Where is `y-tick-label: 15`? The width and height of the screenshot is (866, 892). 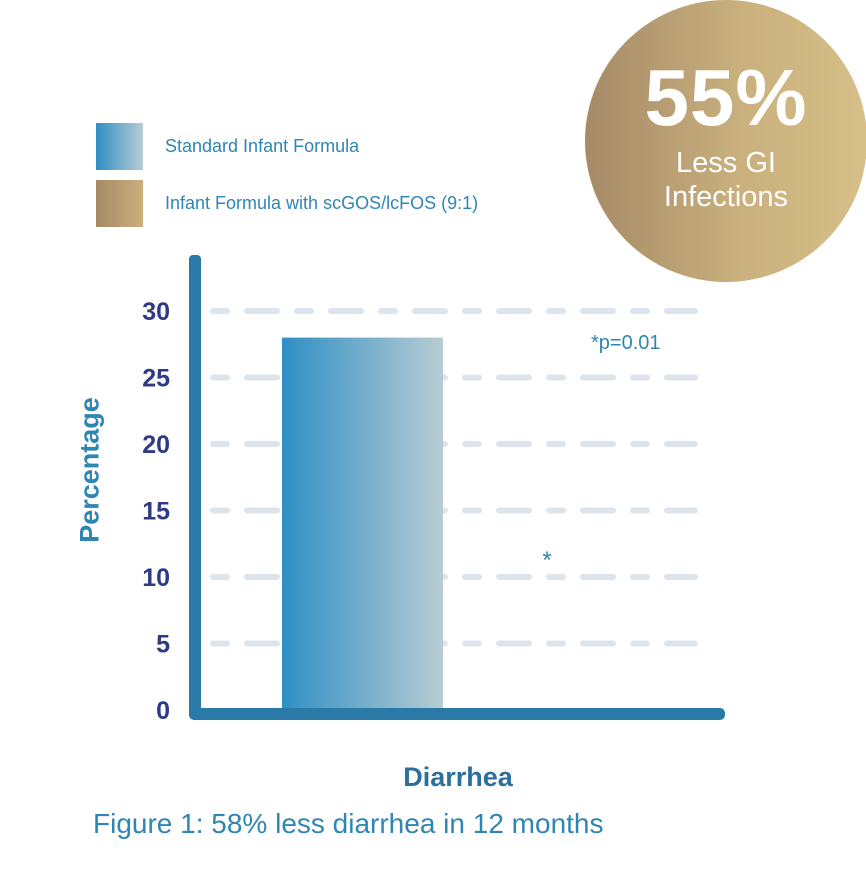 y-tick-label: 15 is located at coordinates (156, 512).